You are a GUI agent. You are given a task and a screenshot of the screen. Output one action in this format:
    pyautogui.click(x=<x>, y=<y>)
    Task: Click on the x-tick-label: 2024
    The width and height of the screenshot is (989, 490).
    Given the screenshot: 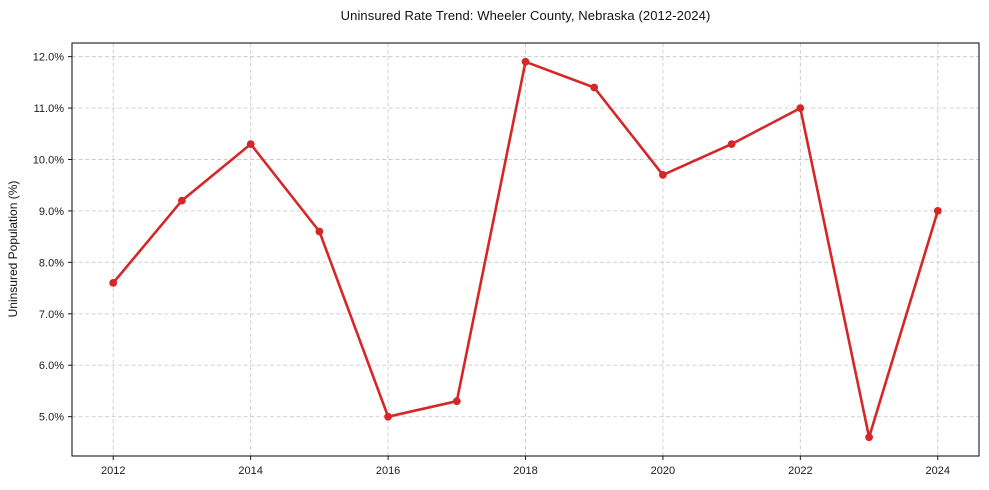 What is the action you would take?
    pyautogui.click(x=938, y=471)
    